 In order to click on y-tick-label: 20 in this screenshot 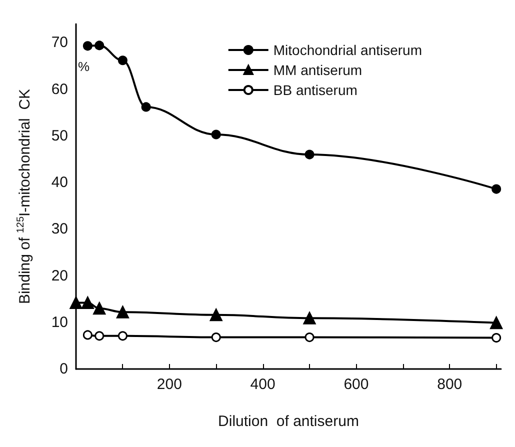, I will do `click(59, 275)`.